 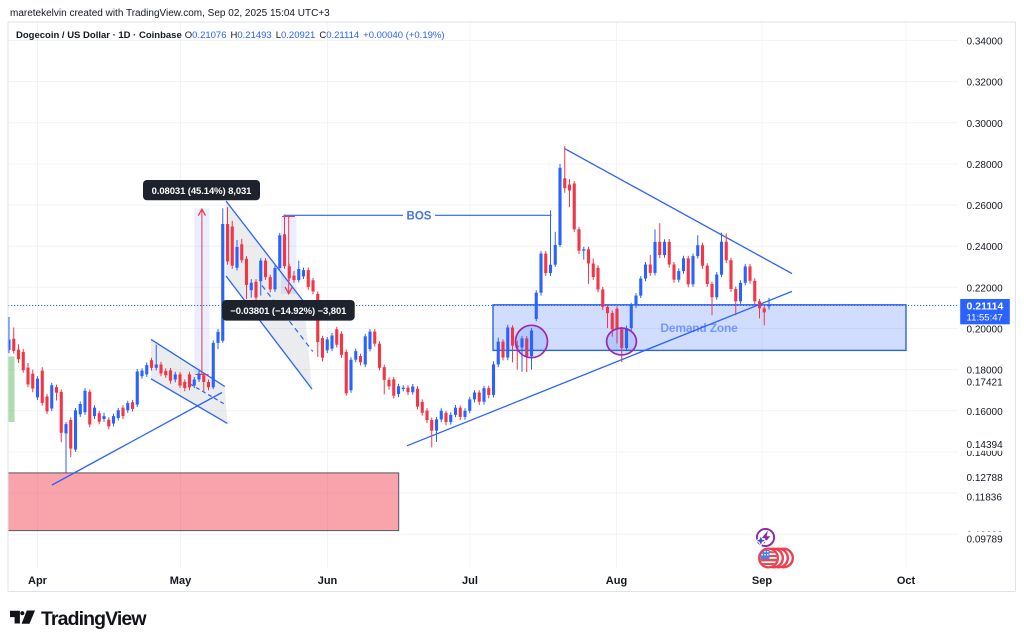 What do you see at coordinates (985, 288) in the screenshot?
I see `svg-text: 0.22000` at bounding box center [985, 288].